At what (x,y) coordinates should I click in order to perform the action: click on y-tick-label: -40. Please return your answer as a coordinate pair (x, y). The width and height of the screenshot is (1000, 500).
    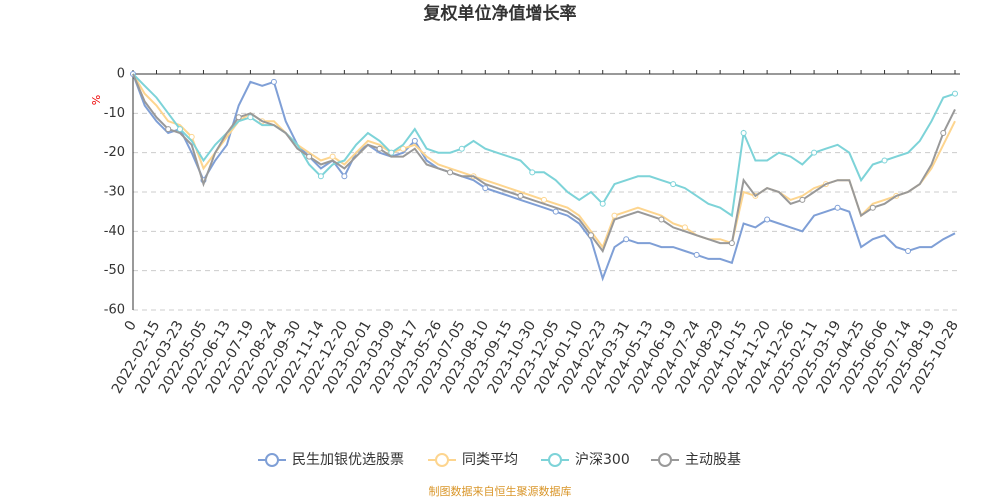
    Looking at the image, I should click on (114, 231).